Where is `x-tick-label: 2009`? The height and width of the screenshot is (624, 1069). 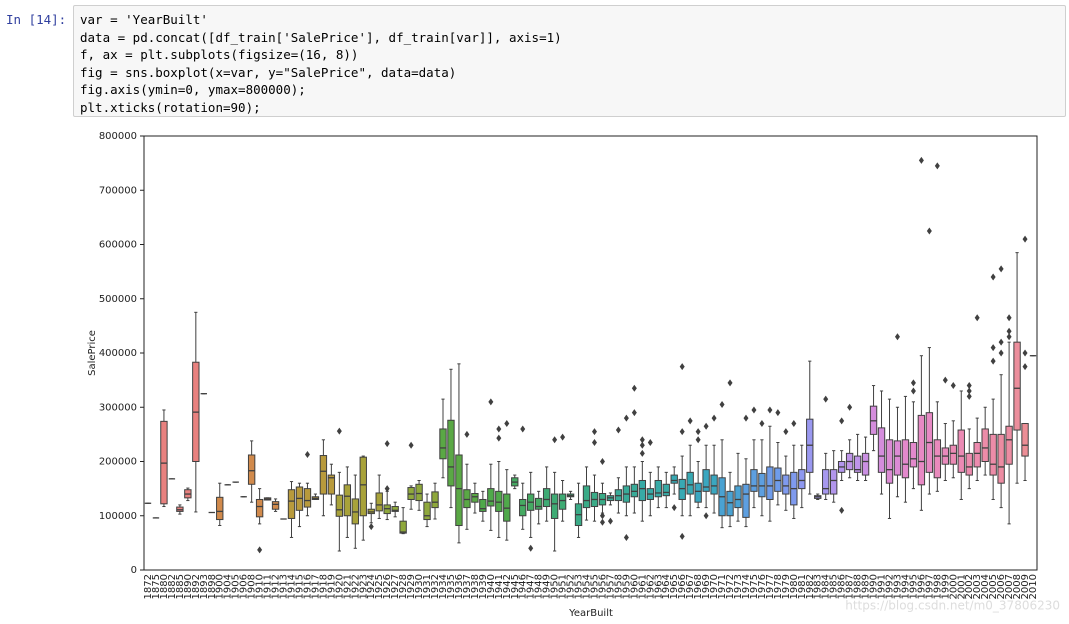 x-tick-label: 2009 is located at coordinates (1025, 586).